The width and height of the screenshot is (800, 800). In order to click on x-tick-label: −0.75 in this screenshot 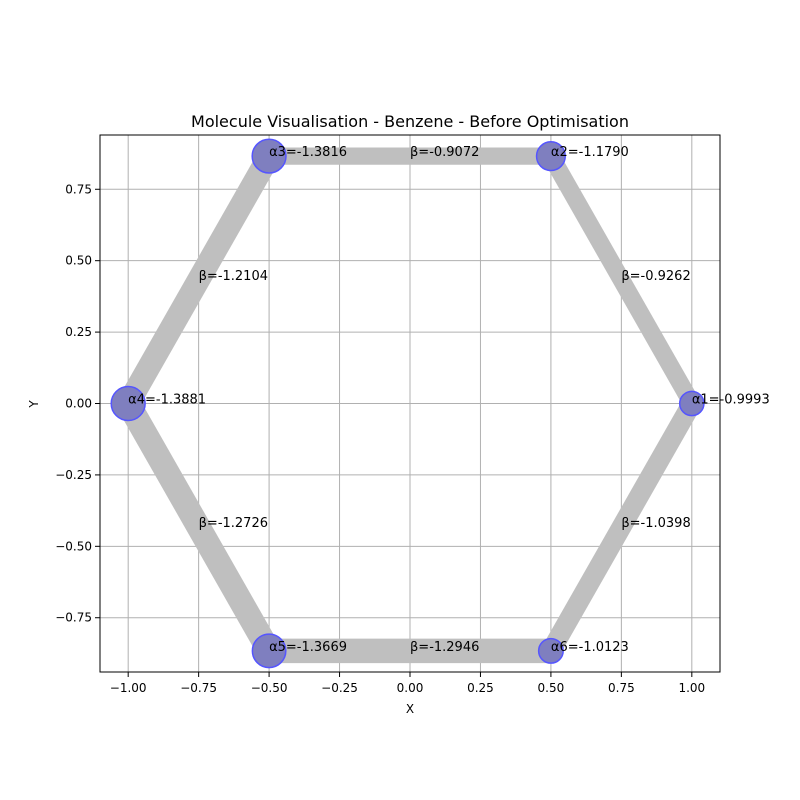, I will do `click(198, 688)`.